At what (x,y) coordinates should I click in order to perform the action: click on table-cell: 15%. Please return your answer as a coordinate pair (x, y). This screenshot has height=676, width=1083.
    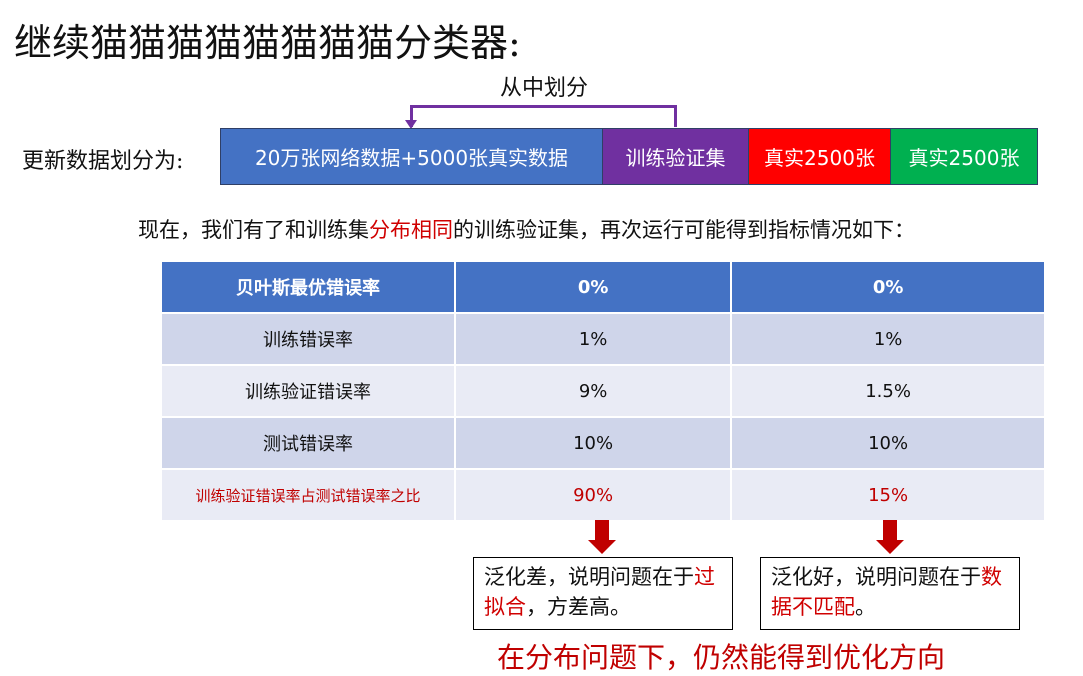
    Looking at the image, I should click on (888, 495).